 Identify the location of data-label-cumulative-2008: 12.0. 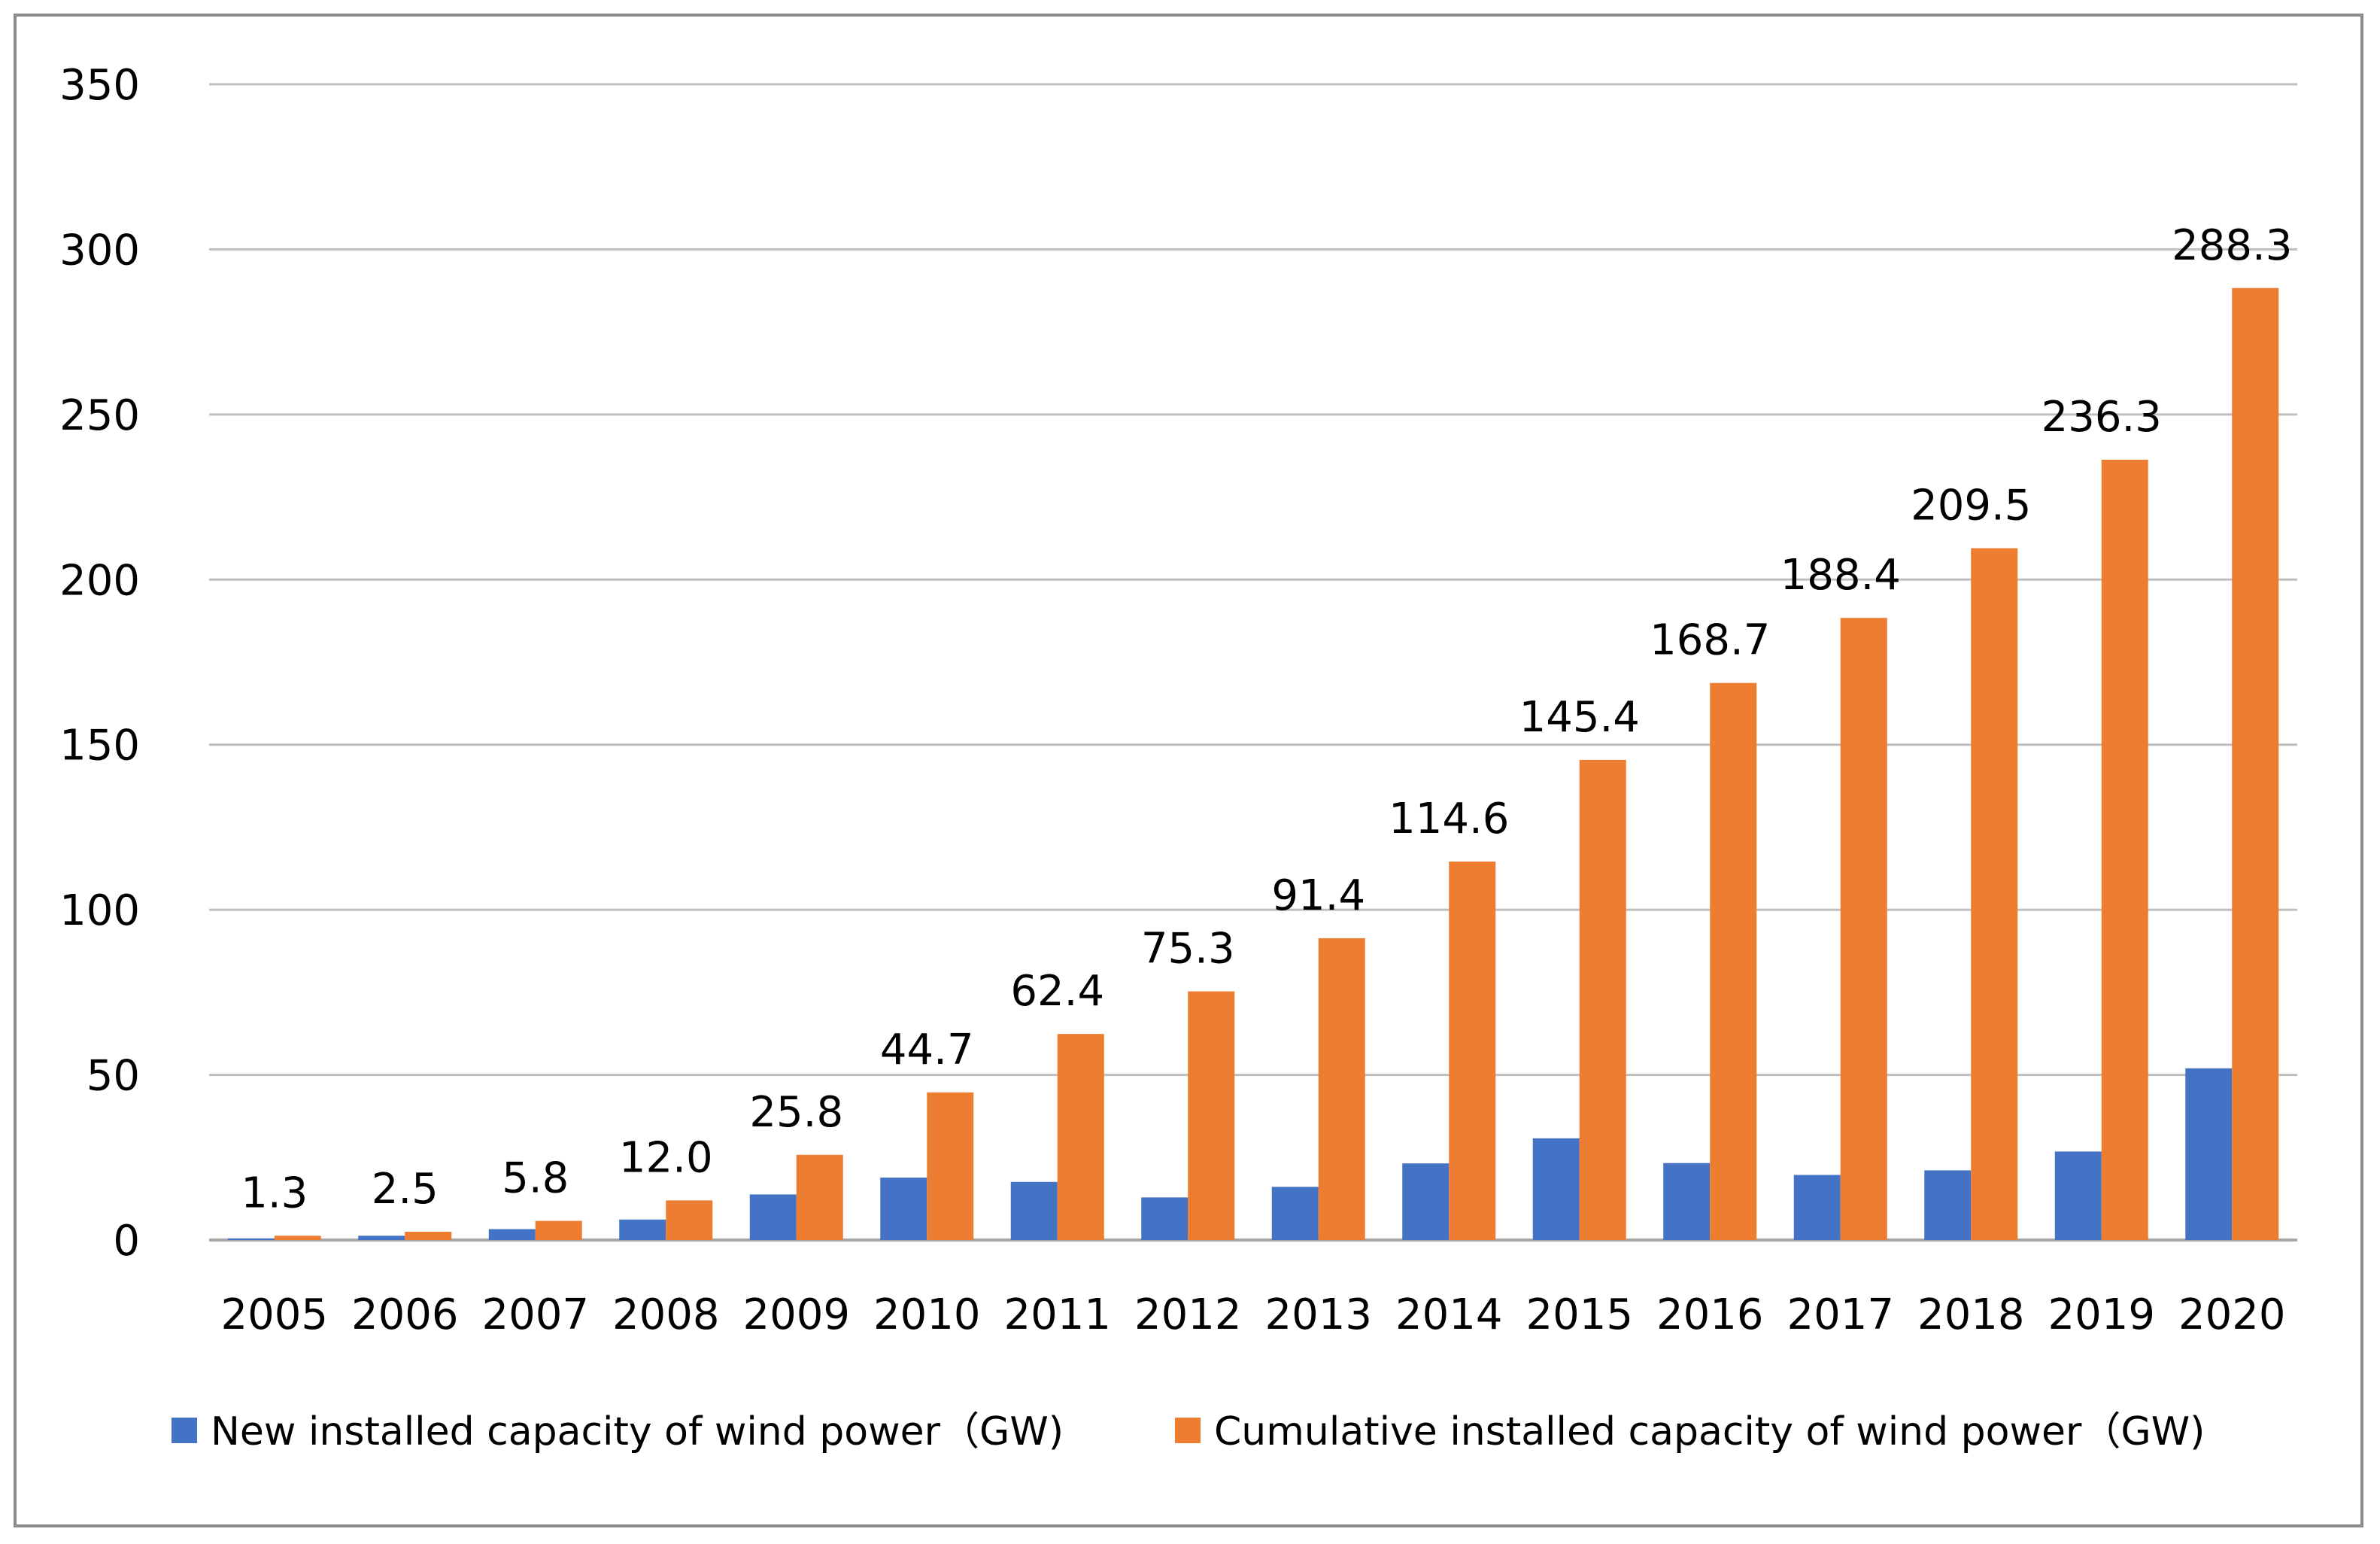
(666, 1157).